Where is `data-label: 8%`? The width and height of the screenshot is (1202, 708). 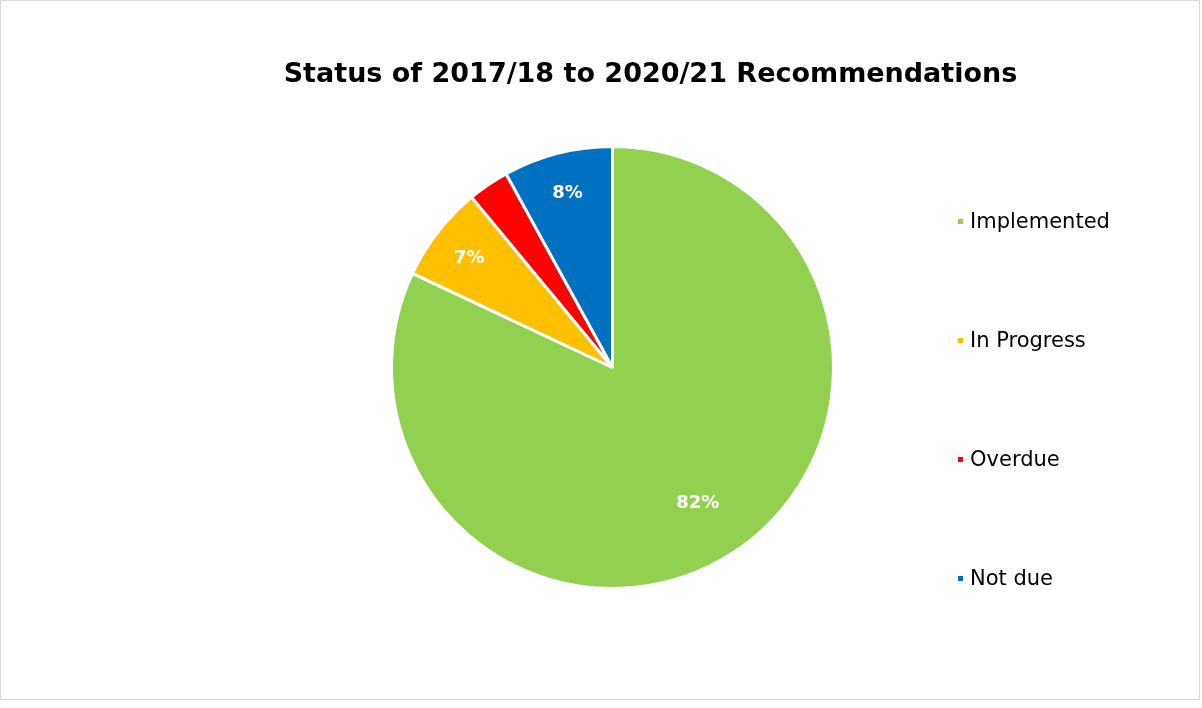 data-label: 8% is located at coordinates (567, 192).